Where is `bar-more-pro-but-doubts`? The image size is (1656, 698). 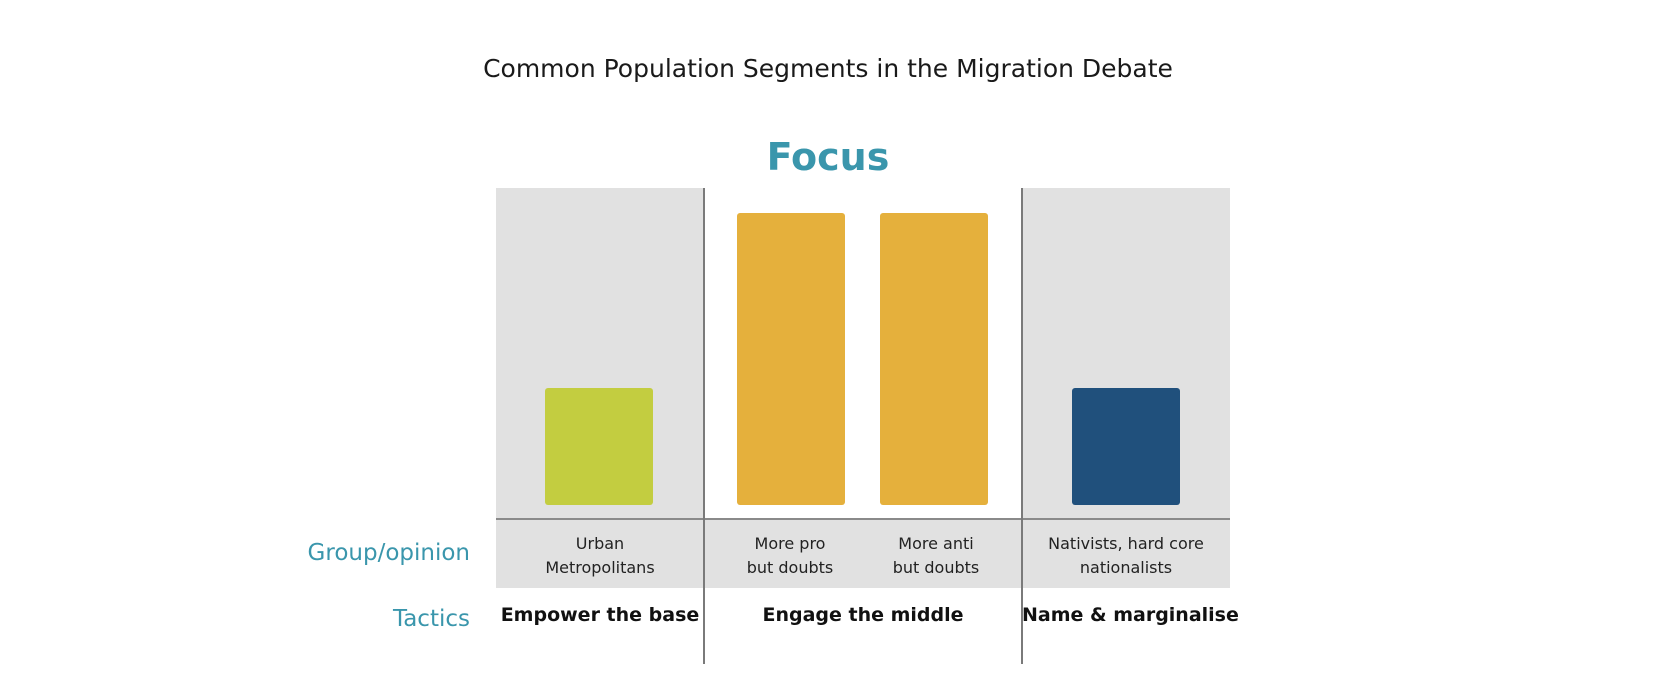 bar-more-pro-but-doubts is located at coordinates (791, 359).